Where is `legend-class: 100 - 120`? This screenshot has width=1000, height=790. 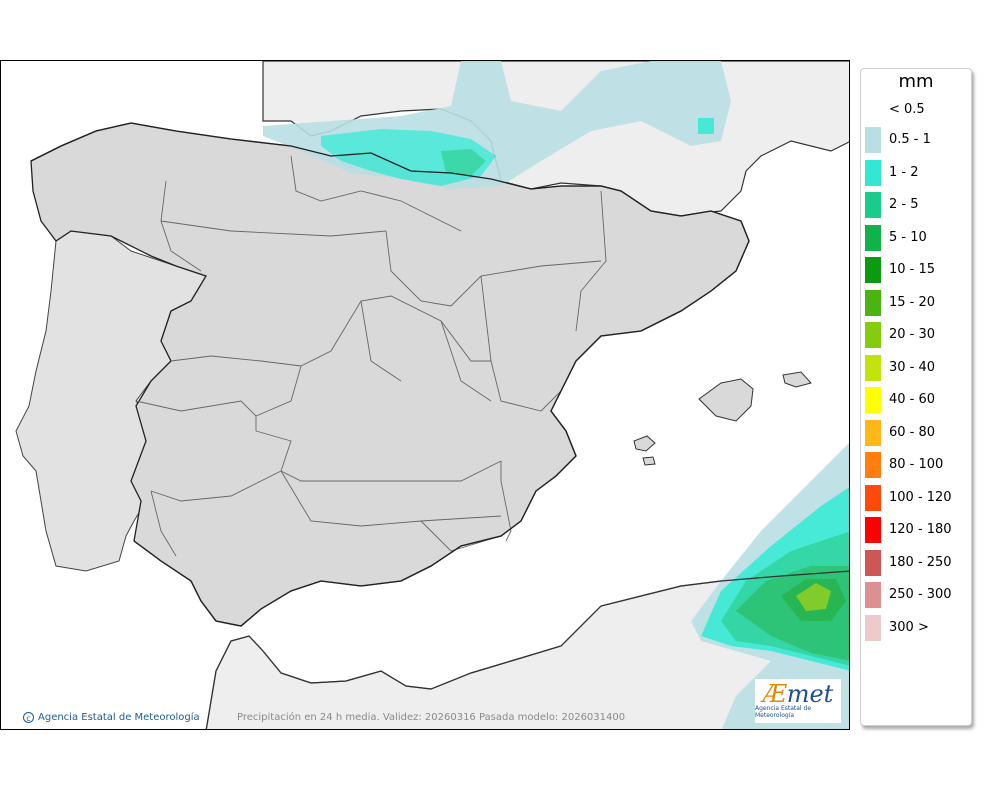 legend-class: 100 - 120 is located at coordinates (915, 497).